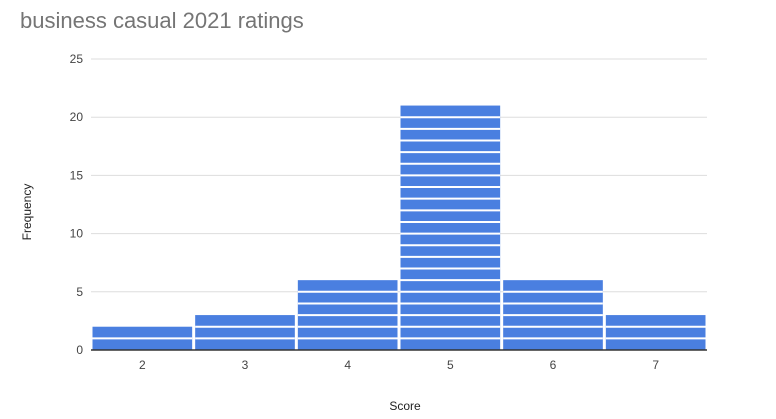 Image resolution: width=776 pixels, height=419 pixels. Describe the element at coordinates (450, 365) in the screenshot. I see `x-tick-label: 5` at that location.